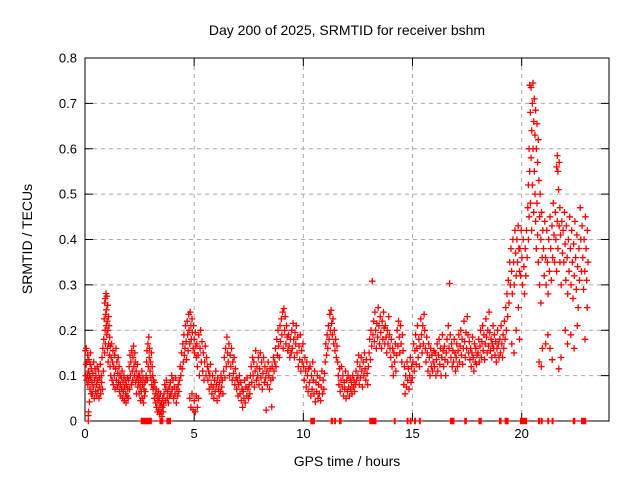 This screenshot has width=640, height=480. I want to click on y-tick-label: 0.3, so click(68, 284).